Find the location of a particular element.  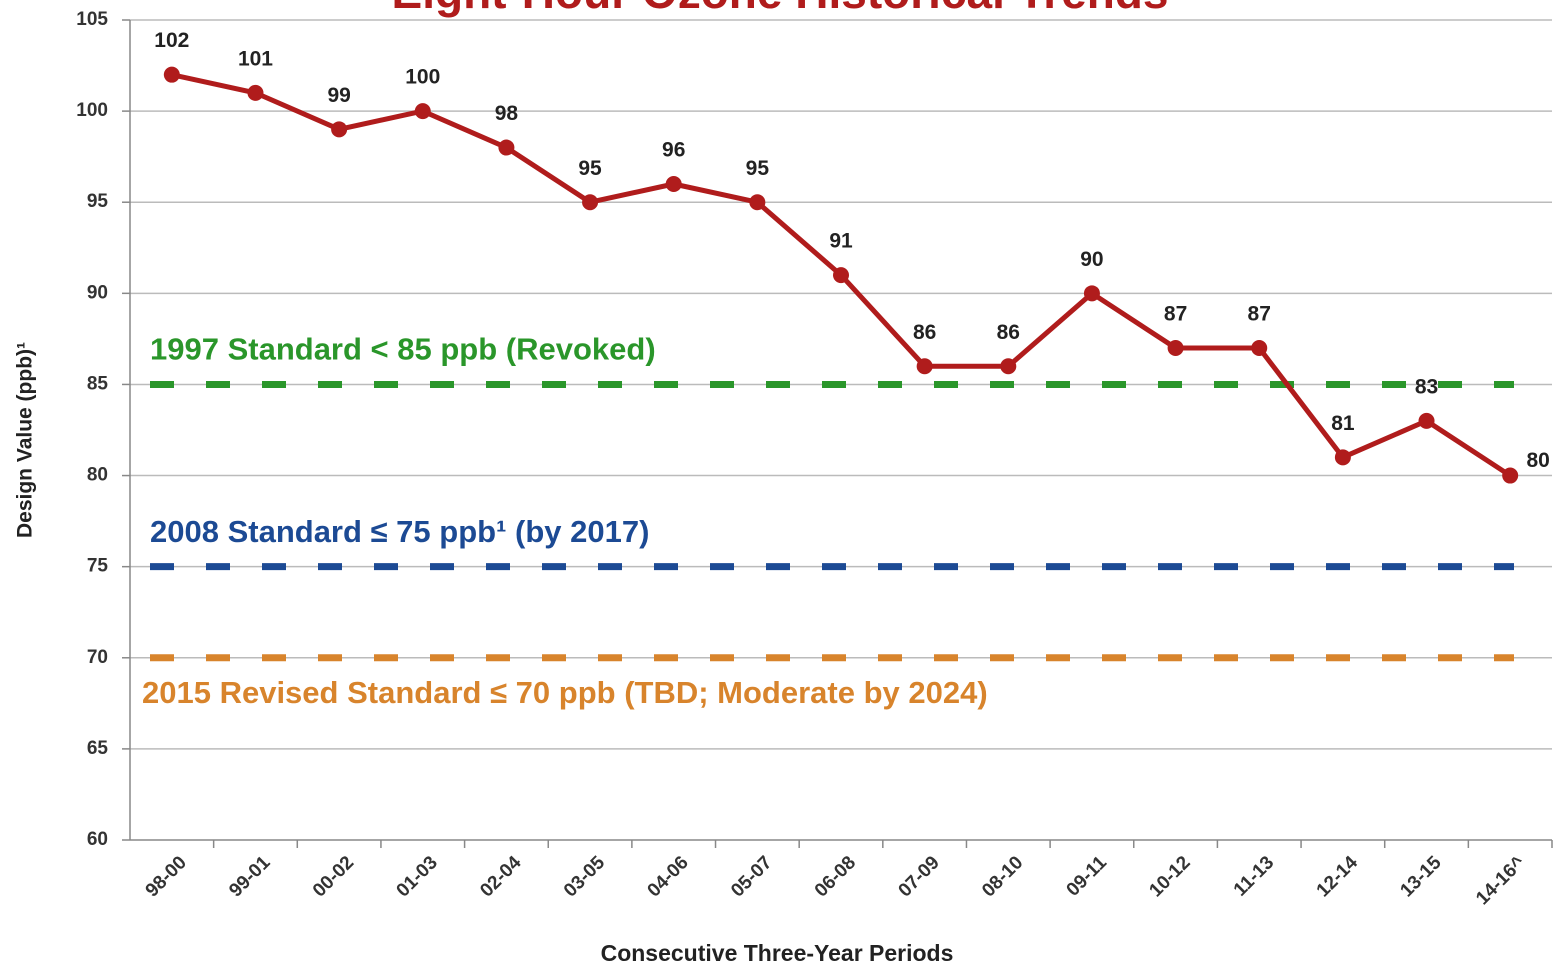

chart-title: Eight-Hour Ozone Historical Trends is located at coordinates (780, 9).